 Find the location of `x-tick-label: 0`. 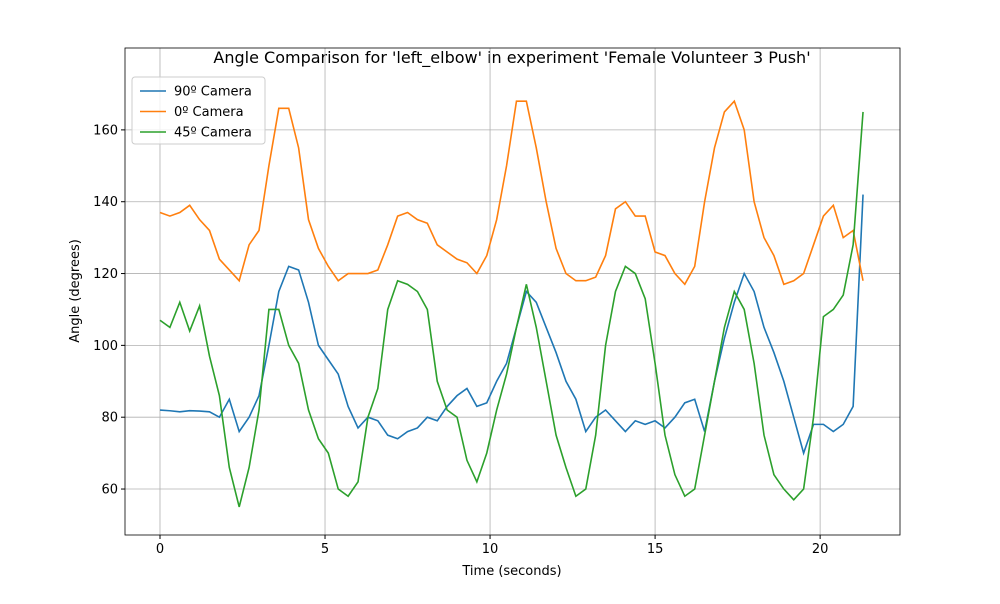

x-tick-label: 0 is located at coordinates (160, 549).